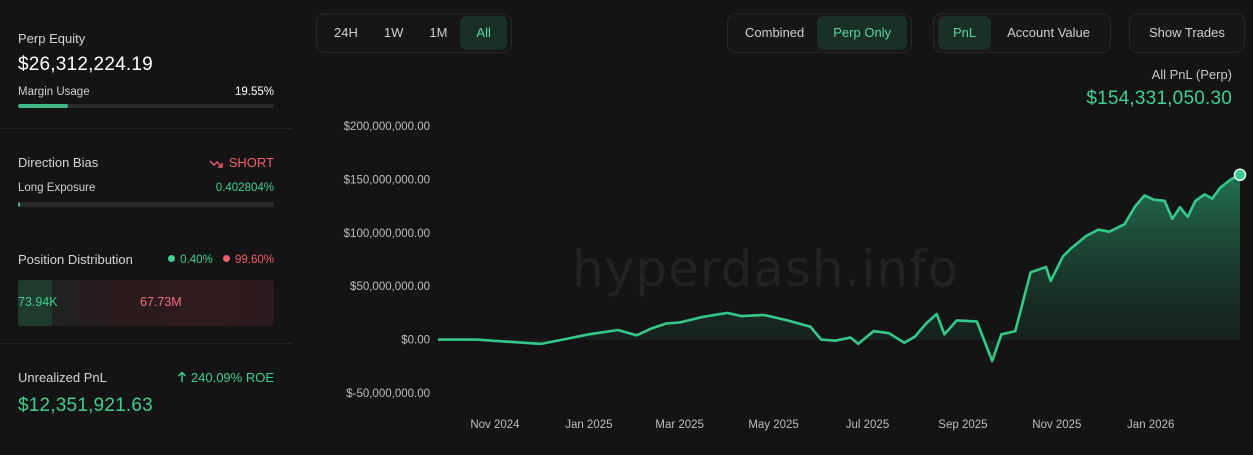  I want to click on range-24h-button: 24H, so click(346, 32).